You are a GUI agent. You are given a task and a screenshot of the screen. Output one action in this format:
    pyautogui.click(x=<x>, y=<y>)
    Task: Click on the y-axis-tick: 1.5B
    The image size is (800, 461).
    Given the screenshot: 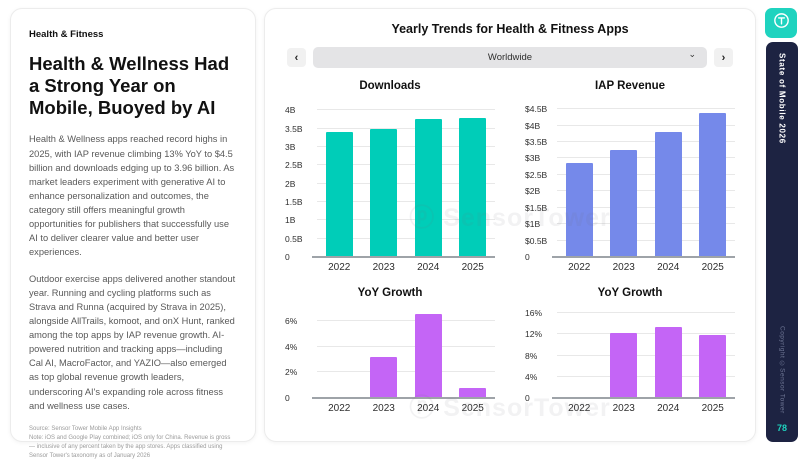 What is the action you would take?
    pyautogui.click(x=294, y=201)
    